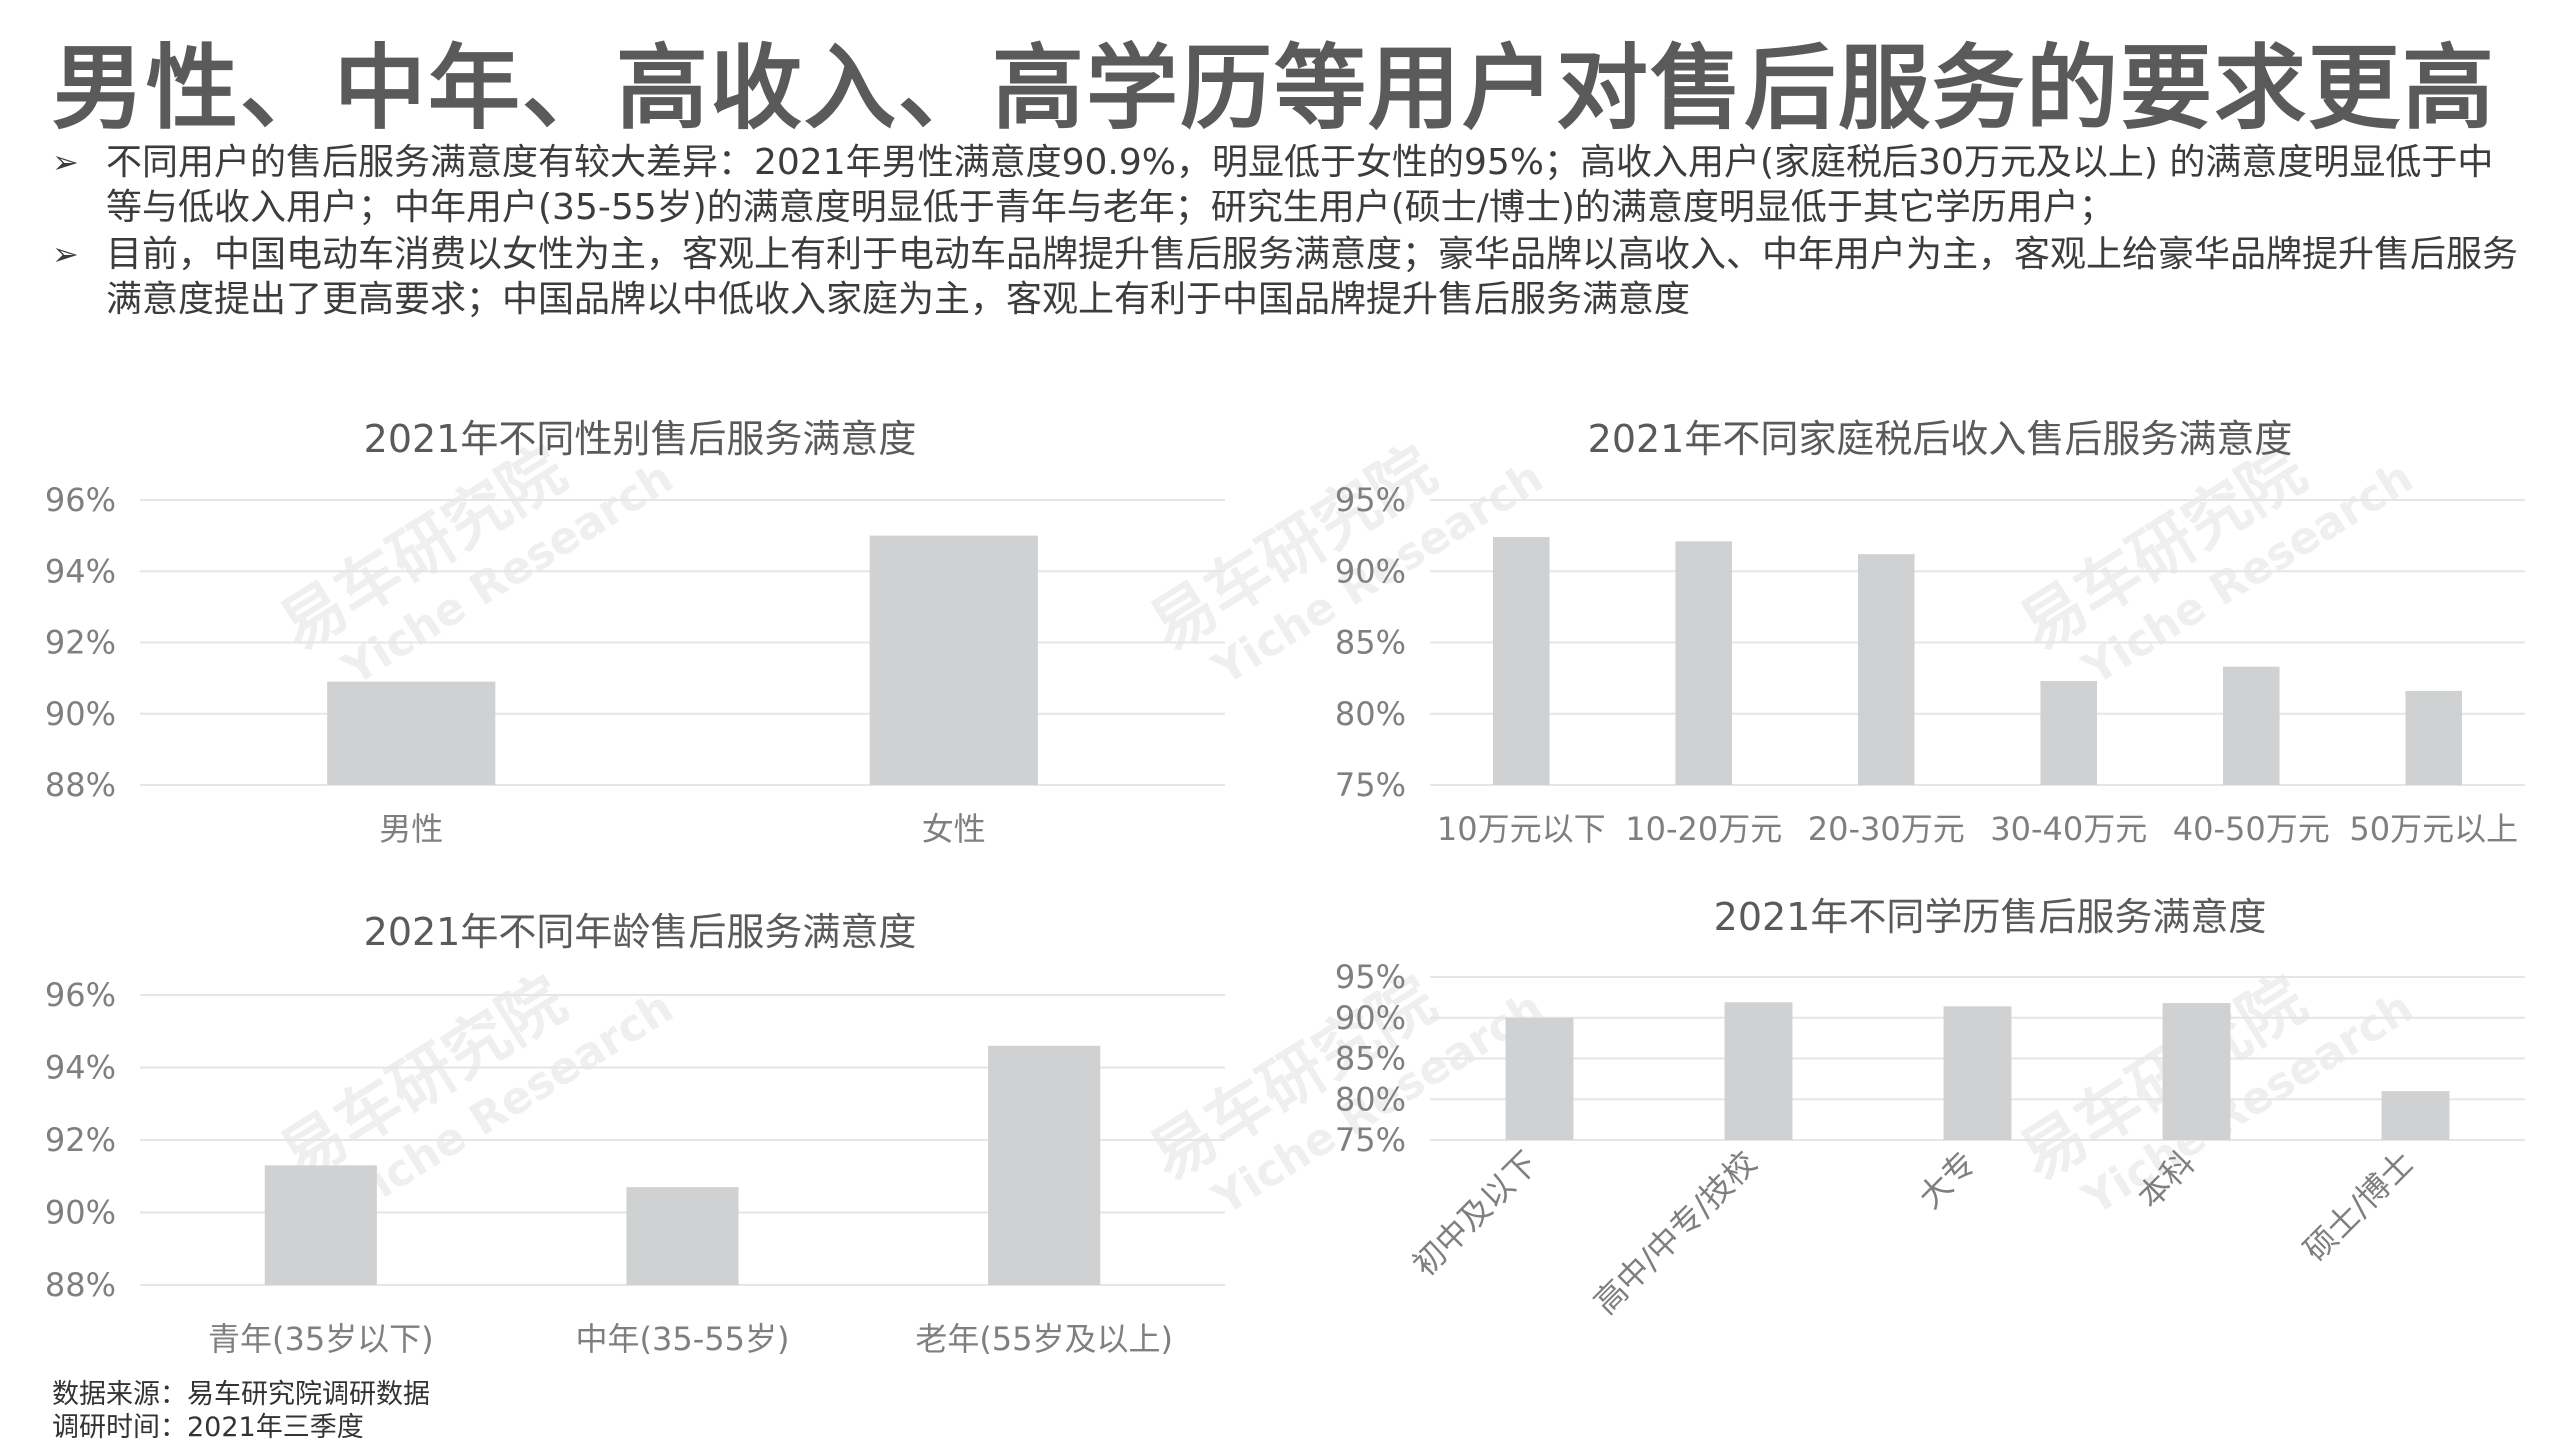  I want to click on survey-period-note: 调研时间：2021年三季度, so click(208, 1427).